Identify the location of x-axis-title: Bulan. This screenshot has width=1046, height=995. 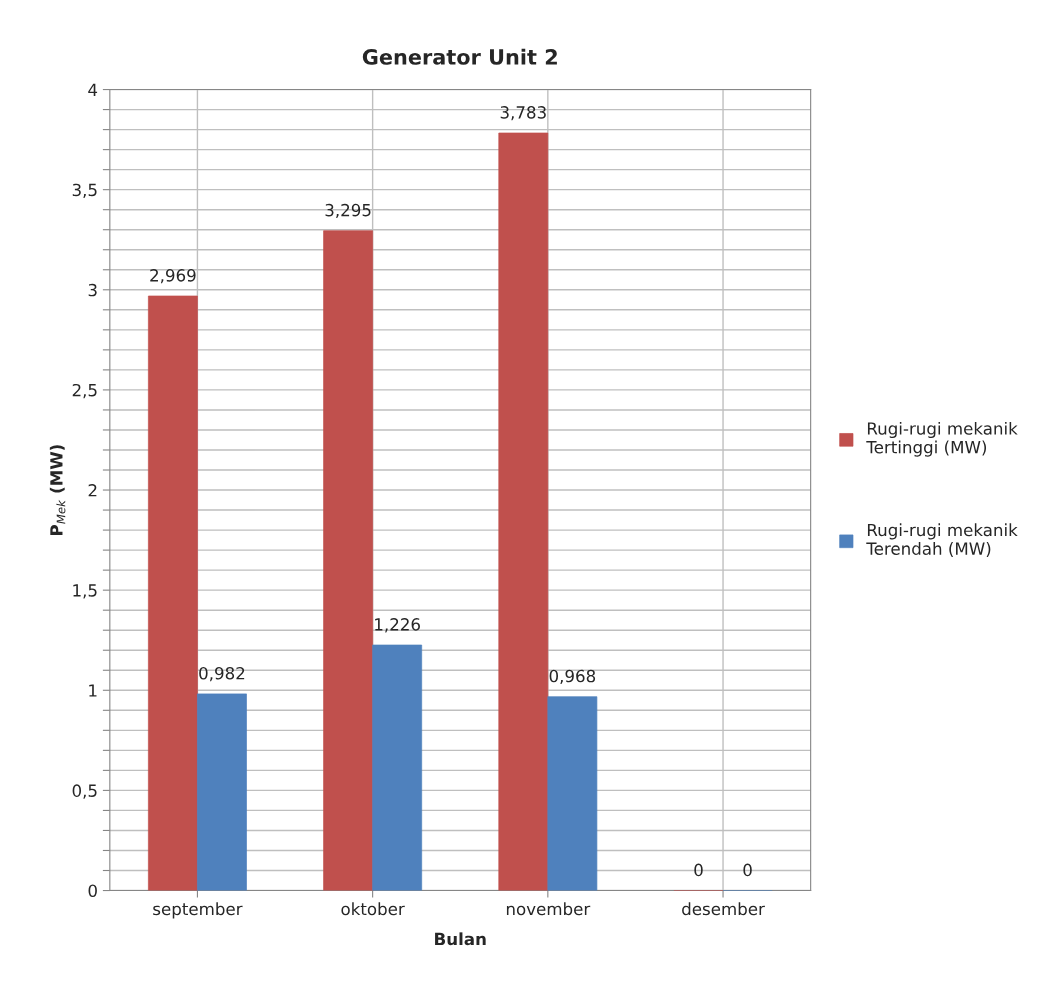
(460, 939).